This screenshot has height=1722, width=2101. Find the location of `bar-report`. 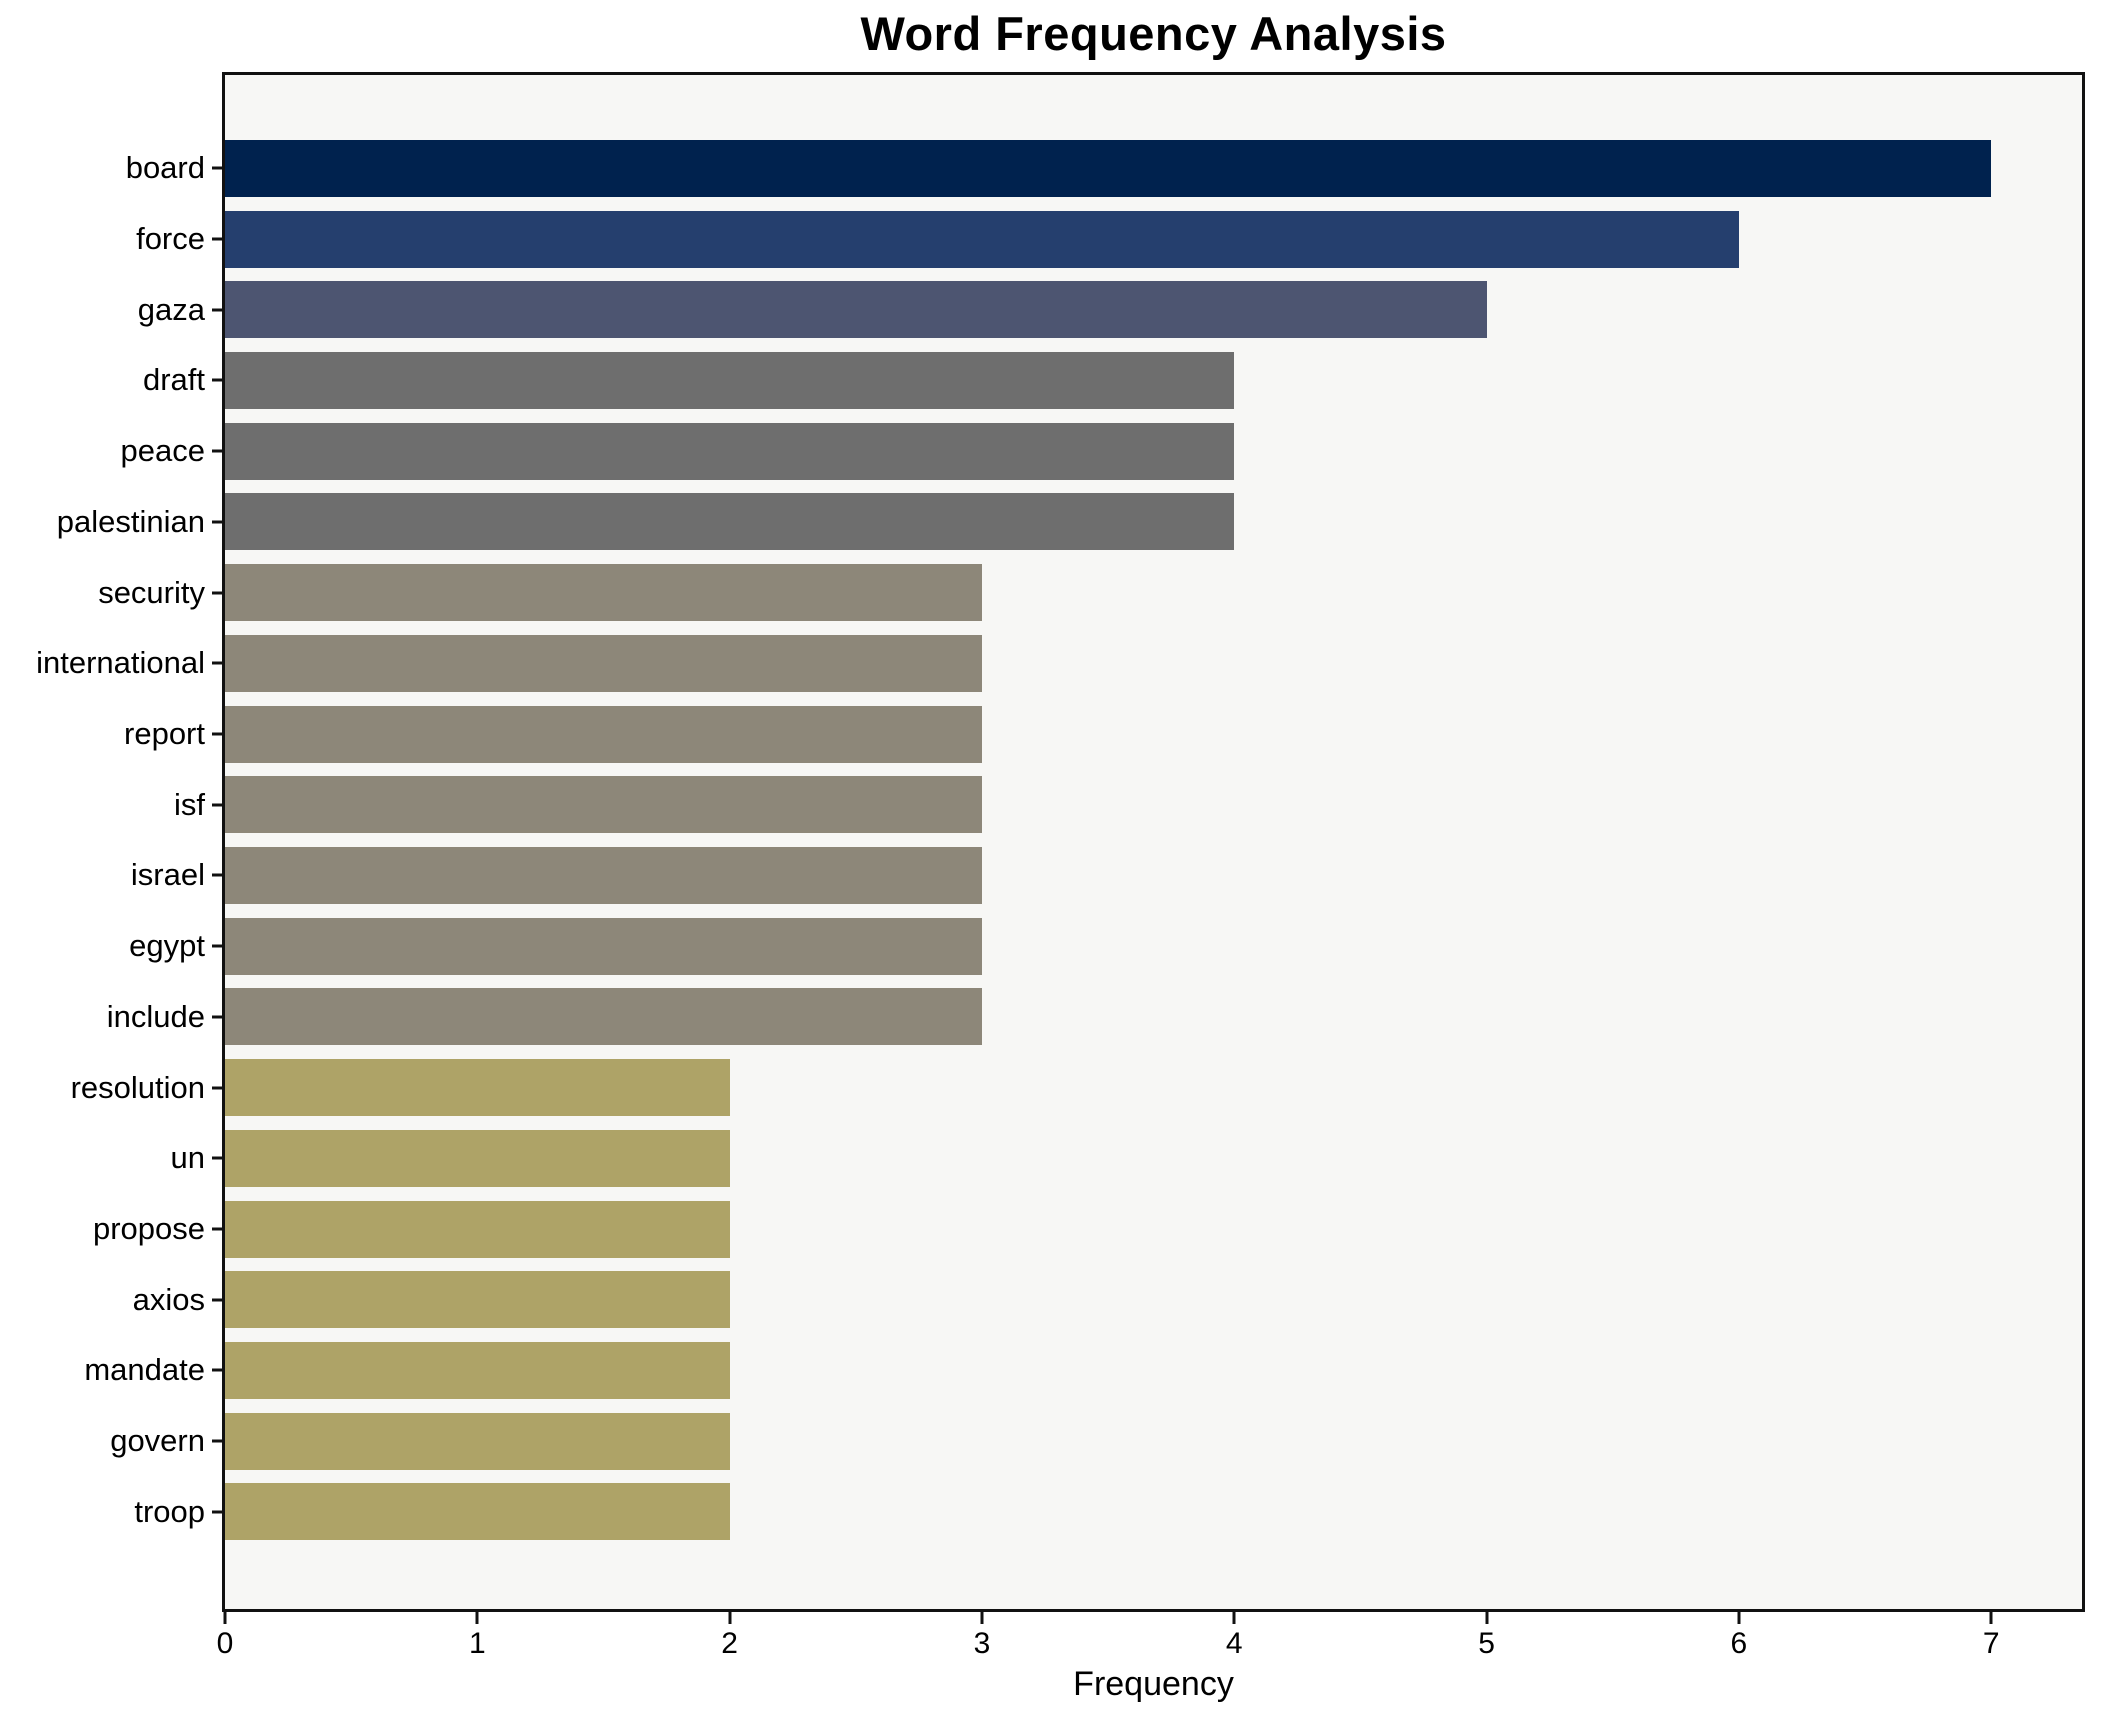

bar-report is located at coordinates (603, 734).